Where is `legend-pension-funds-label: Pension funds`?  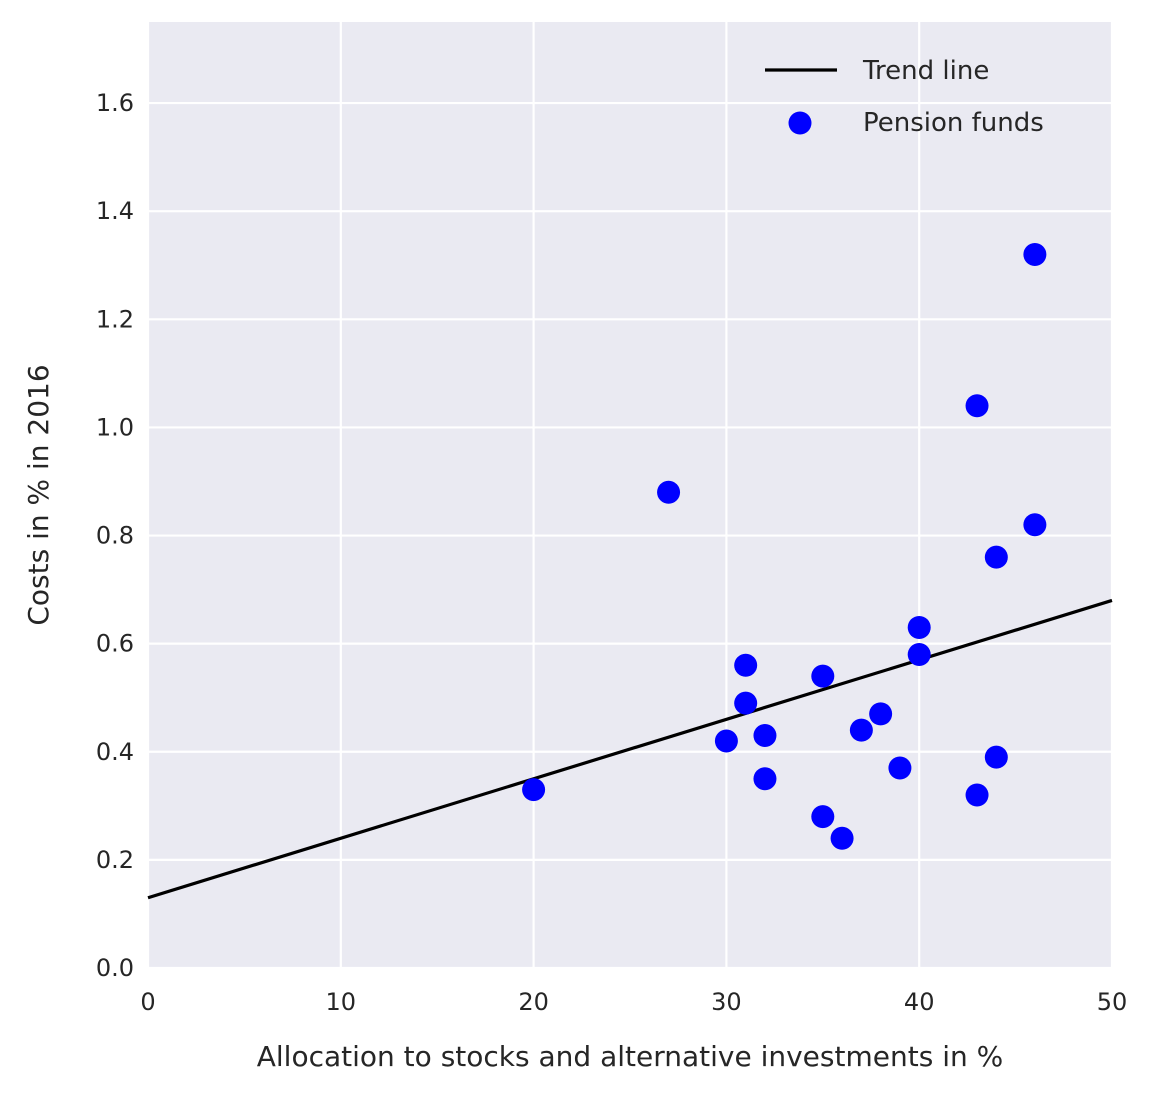 legend-pension-funds-label: Pension funds is located at coordinates (953, 123).